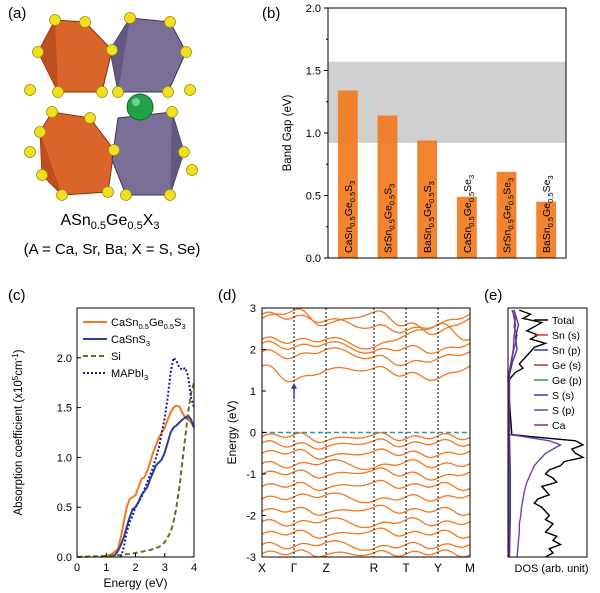 The height and width of the screenshot is (593, 600). I want to click on crystal-structure-image, so click(111, 106).